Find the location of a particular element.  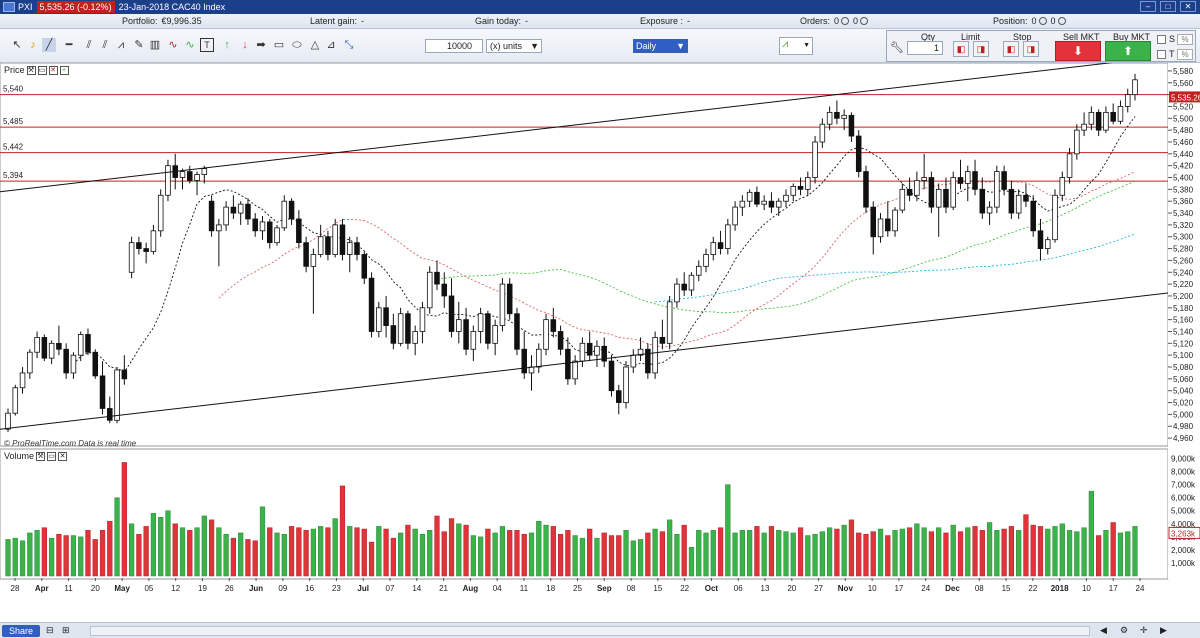

arrow-up-icon: ↑ is located at coordinates (227, 45).